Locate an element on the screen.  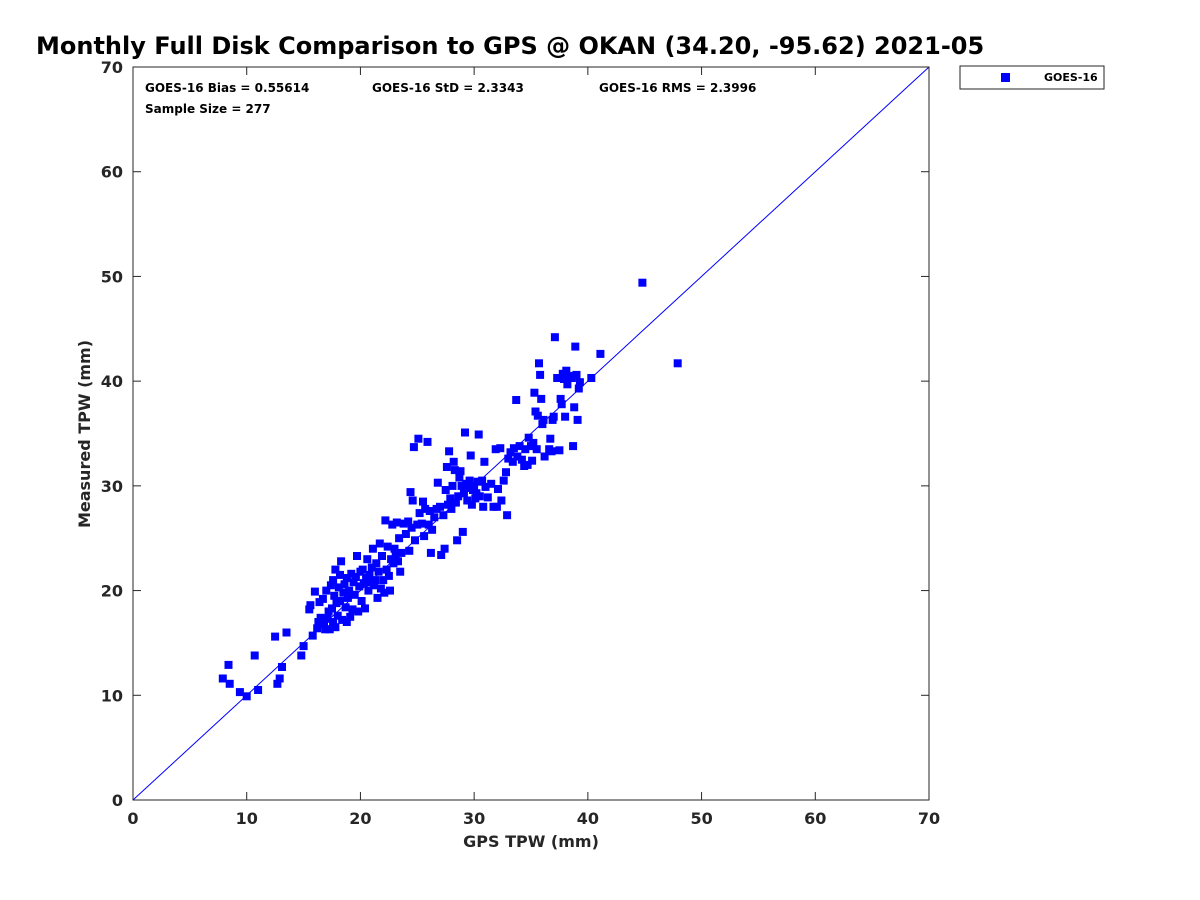
y-tick-label: 30 is located at coordinates (112, 486).